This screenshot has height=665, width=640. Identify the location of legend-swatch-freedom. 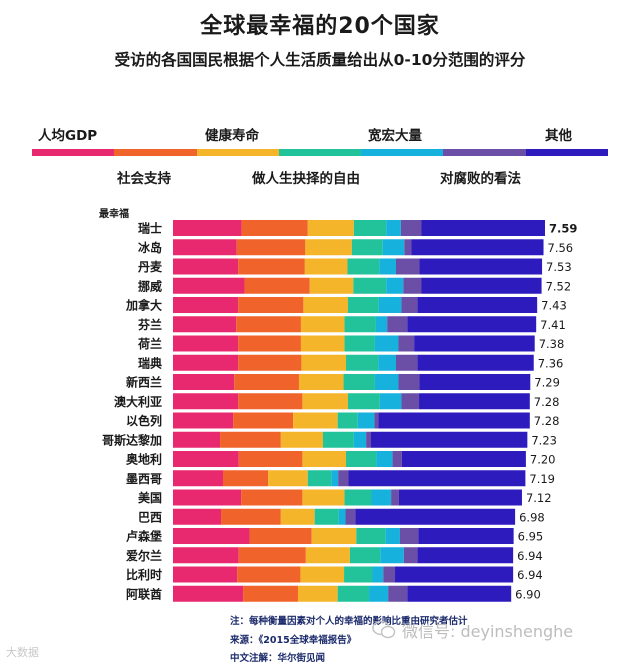
(320, 152).